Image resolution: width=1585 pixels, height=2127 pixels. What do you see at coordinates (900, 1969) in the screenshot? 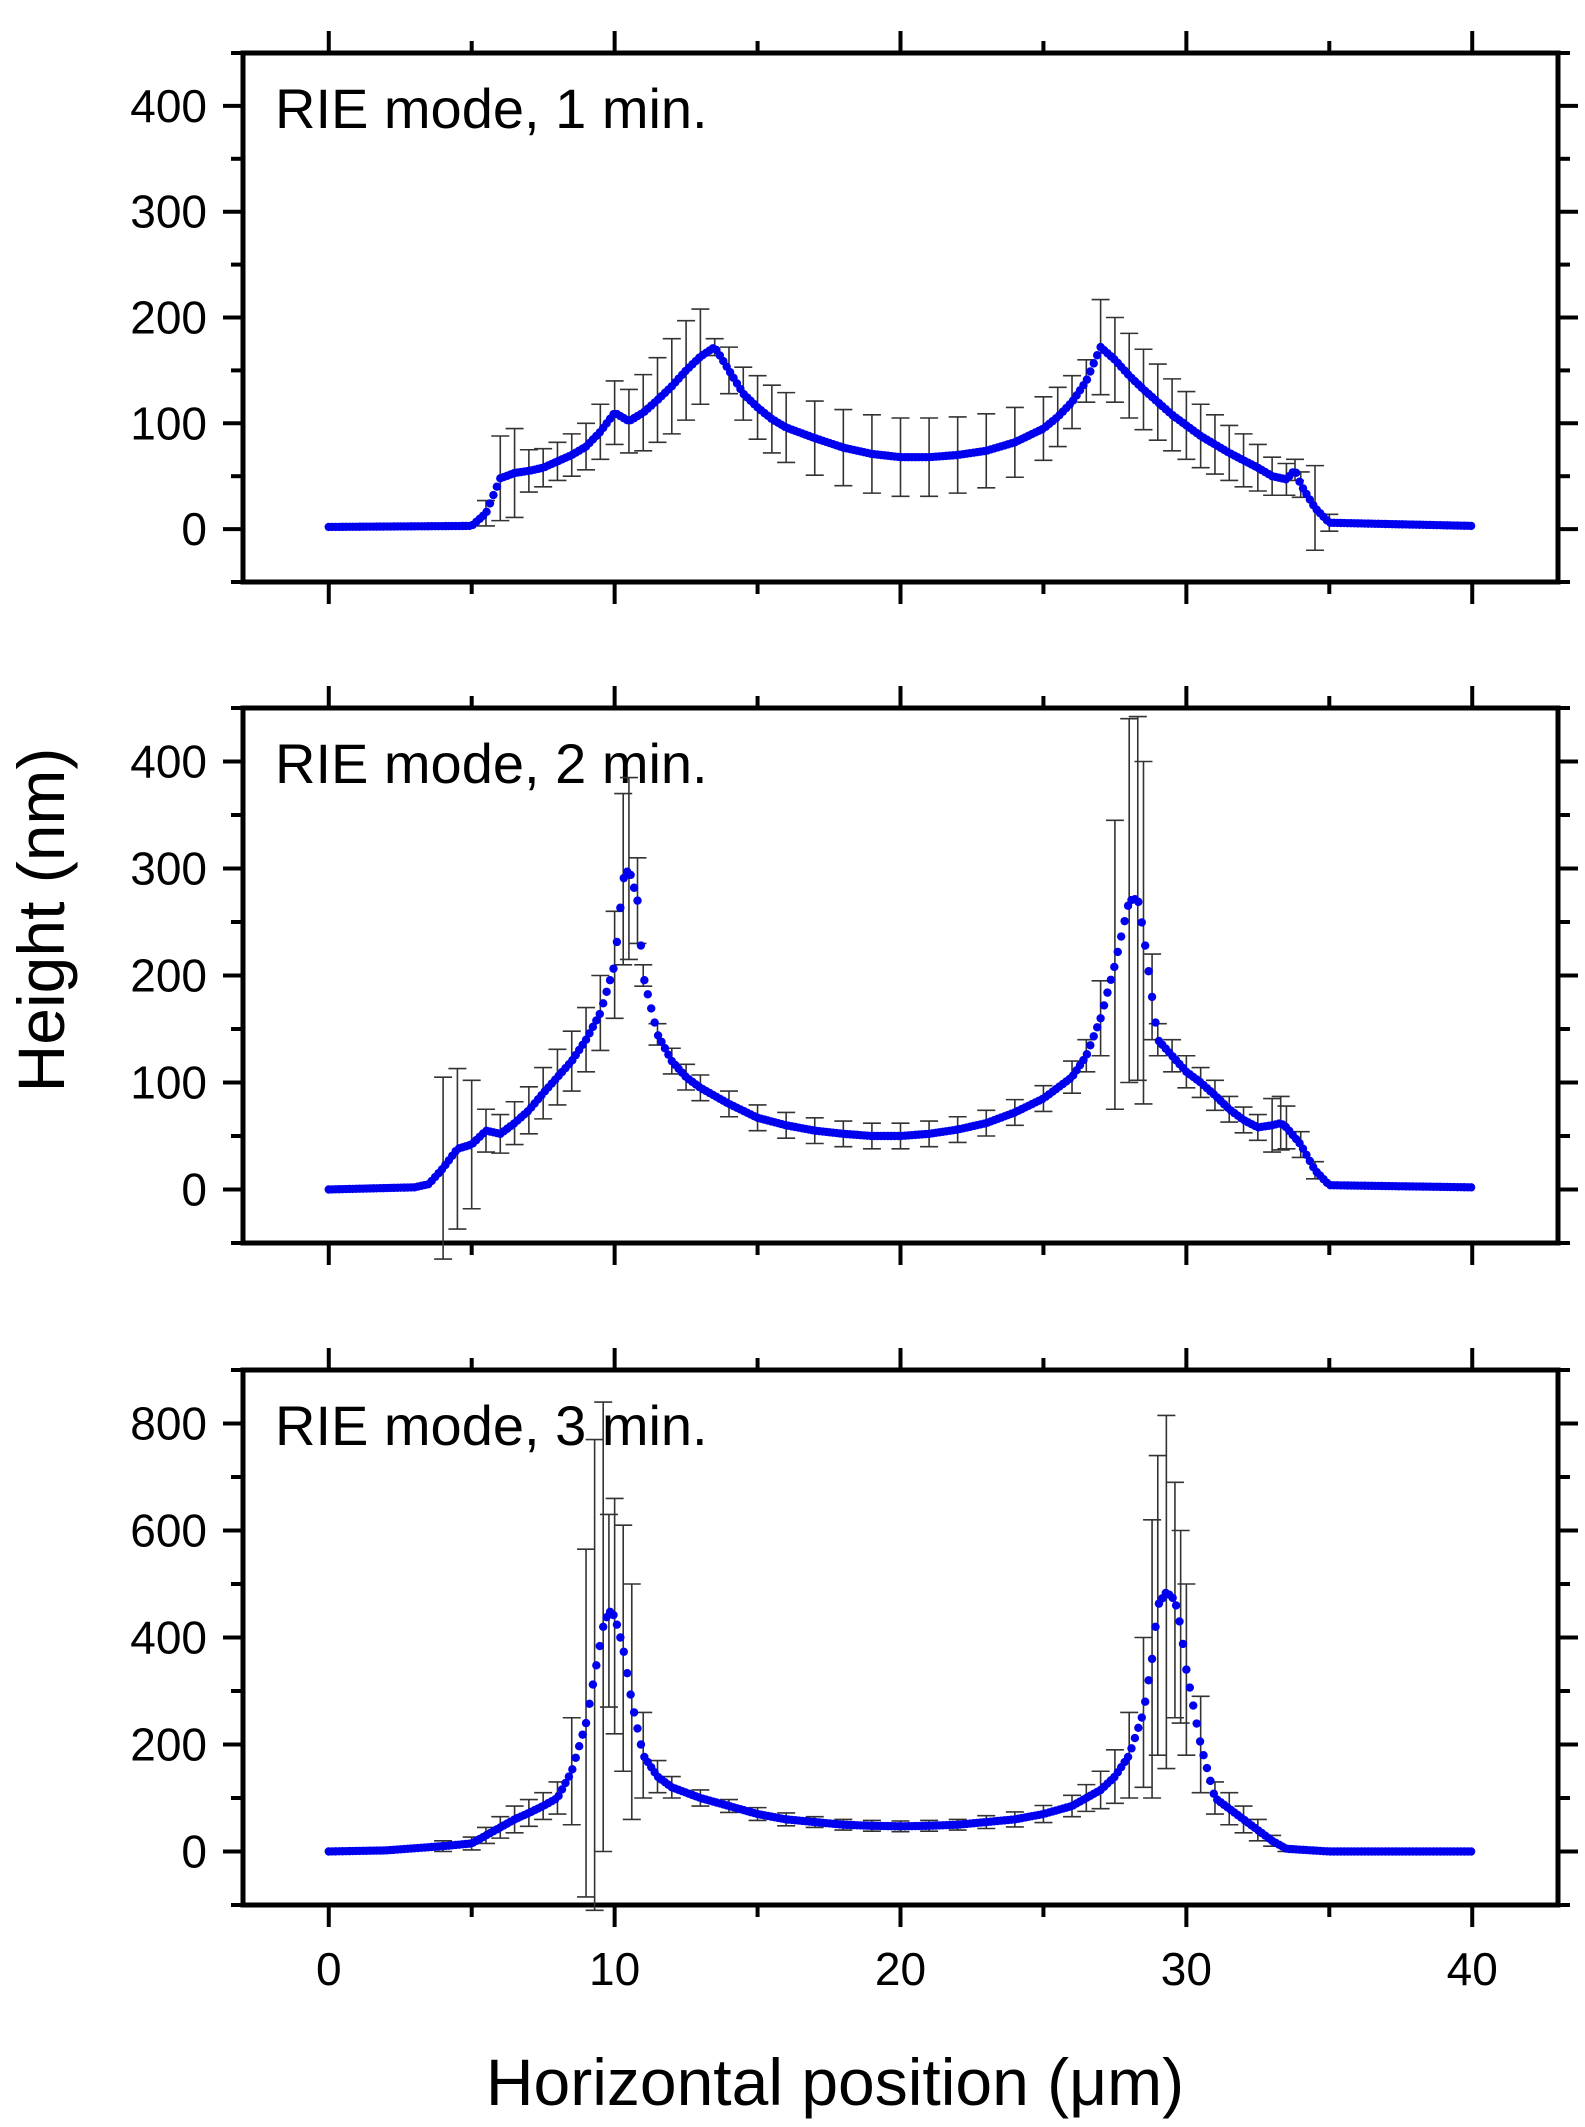
I see `x-tick-label: 20` at bounding box center [900, 1969].